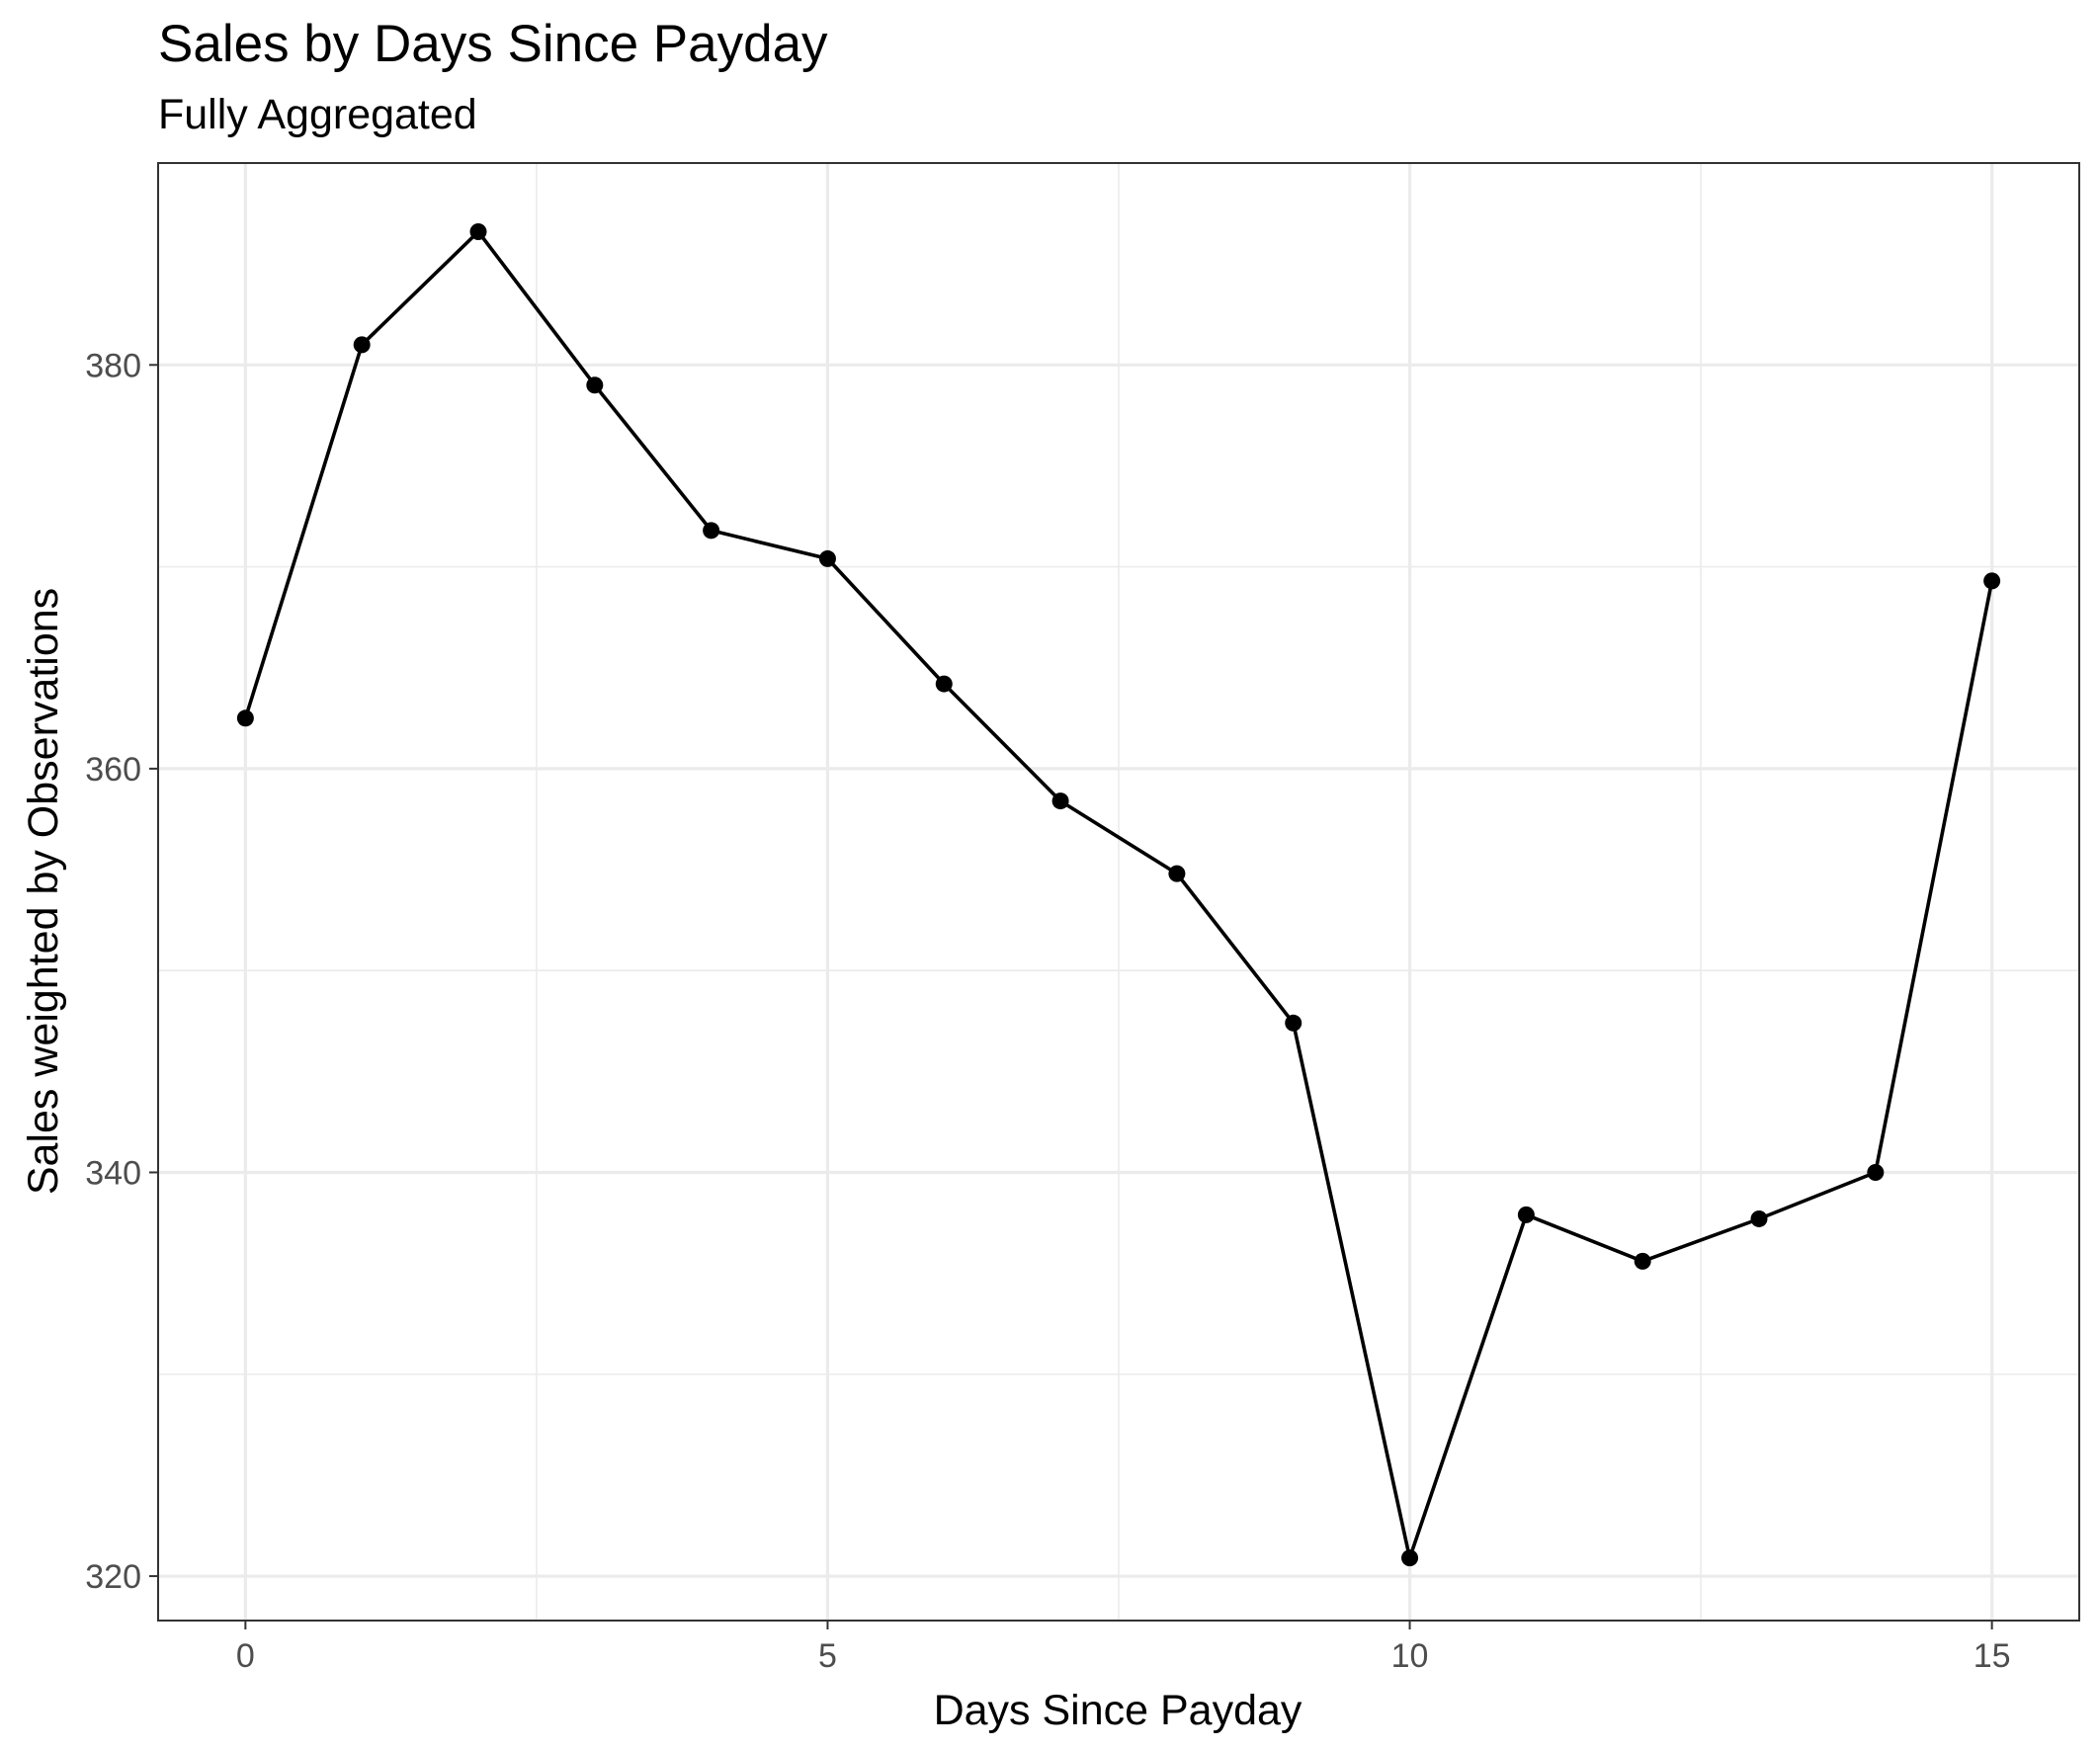  I want to click on x-tick-label: 10, so click(1410, 1656).